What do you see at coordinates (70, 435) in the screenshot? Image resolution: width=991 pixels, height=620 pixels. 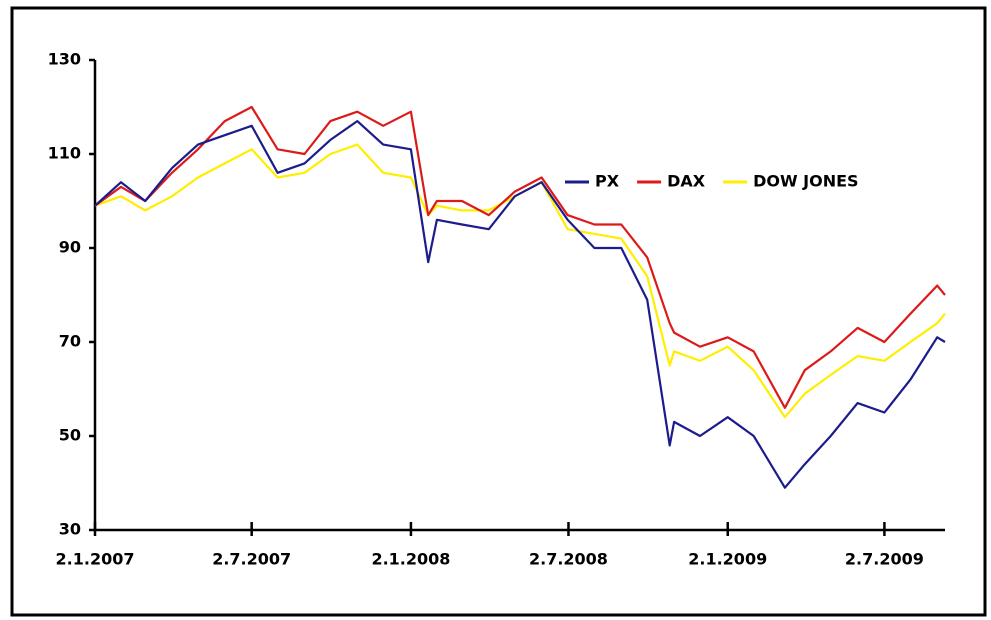 I see `y-tick-label: 50` at bounding box center [70, 435].